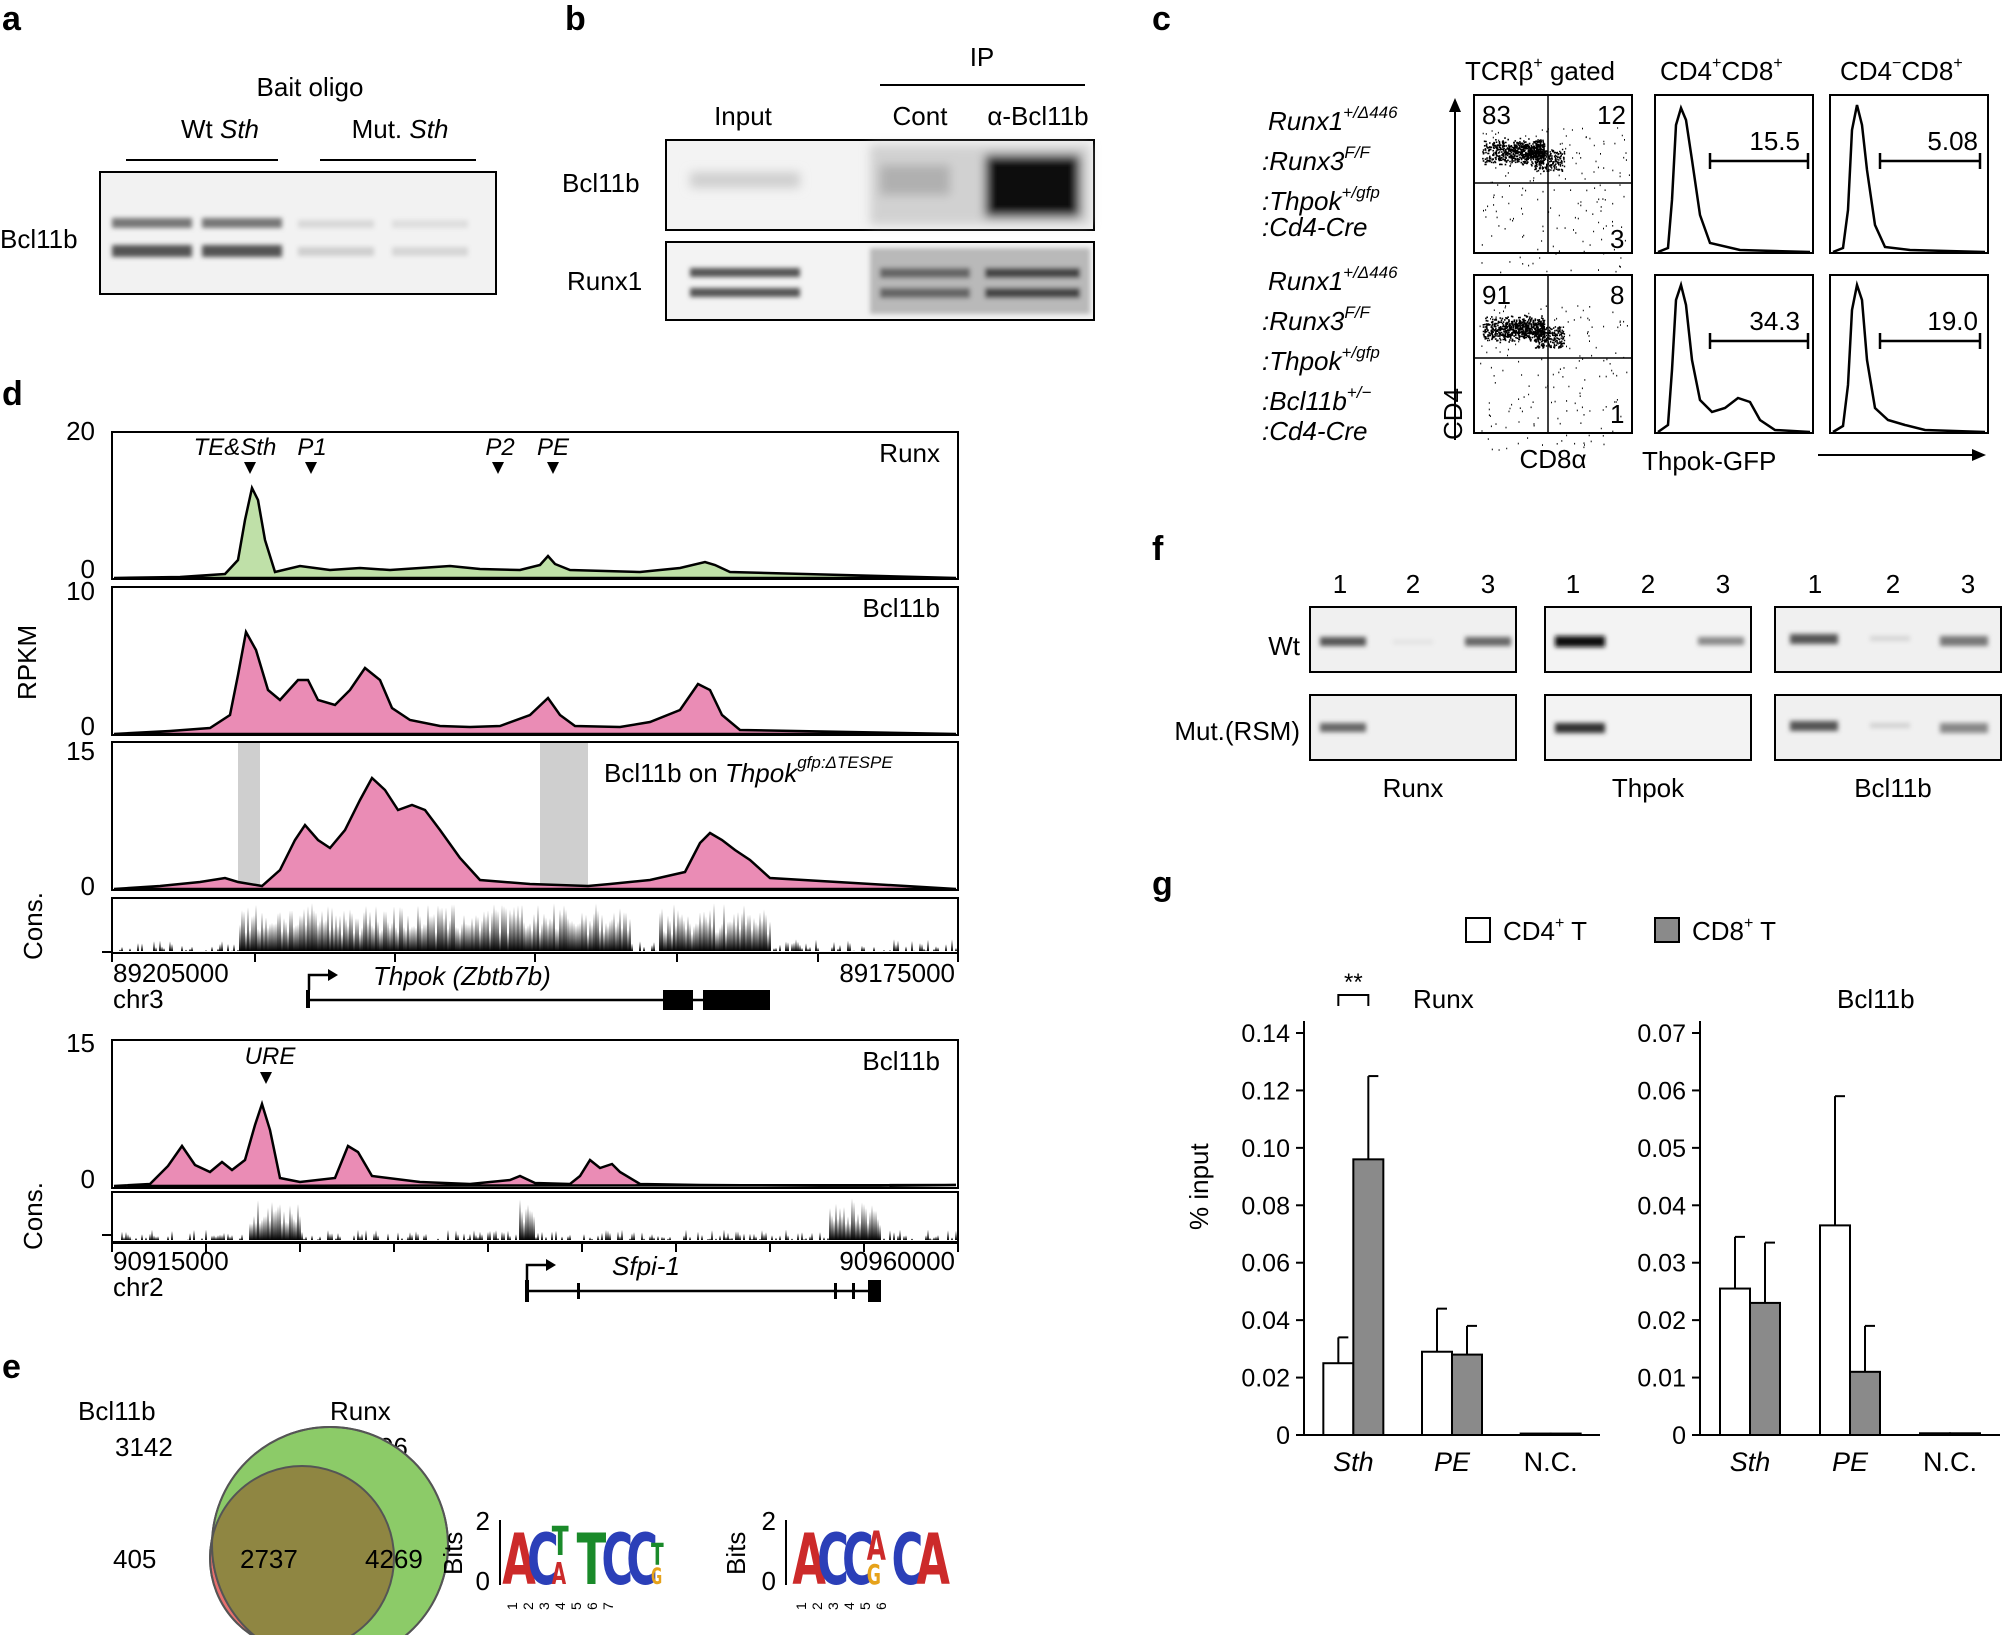  I want to click on svg-text: 5, so click(865, 1606).